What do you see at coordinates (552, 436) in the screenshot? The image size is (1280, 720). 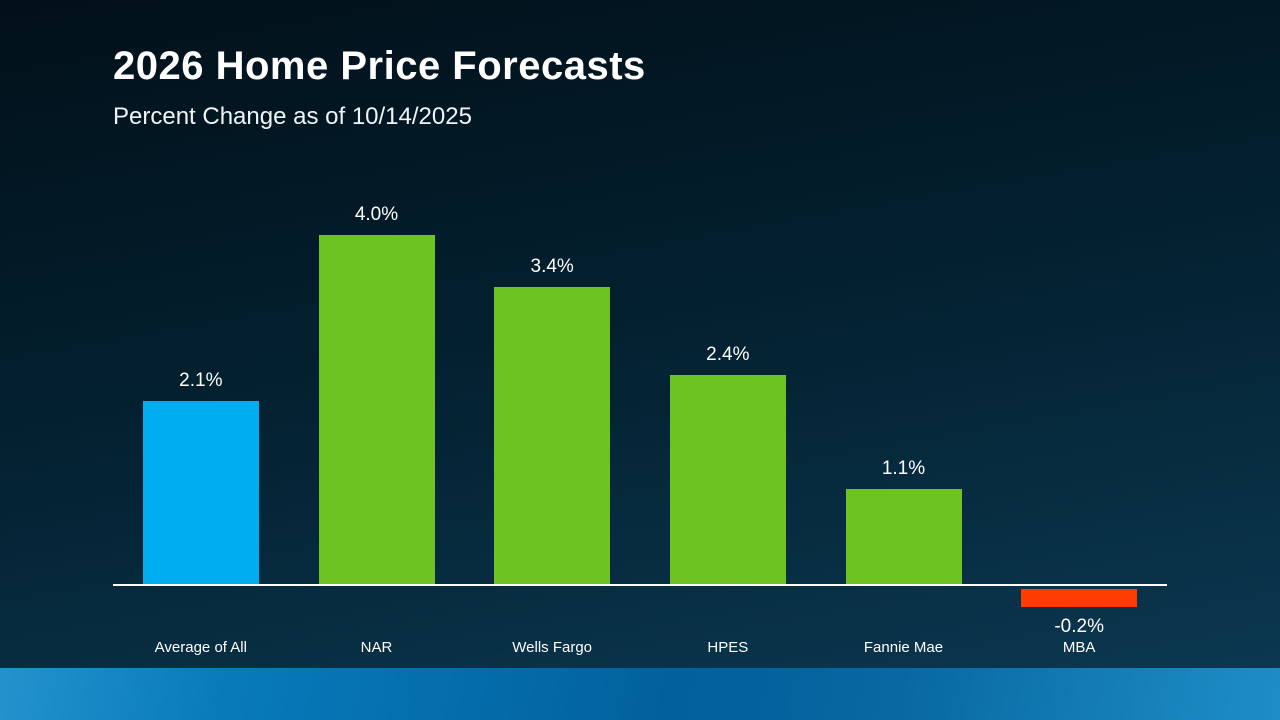 I see `bar-wells-fargo` at bounding box center [552, 436].